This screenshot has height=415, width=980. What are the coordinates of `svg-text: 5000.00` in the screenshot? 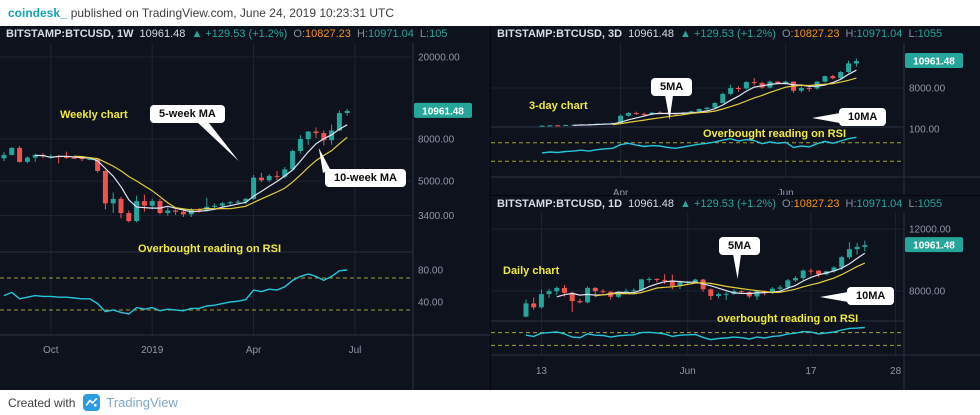 It's located at (436, 182).